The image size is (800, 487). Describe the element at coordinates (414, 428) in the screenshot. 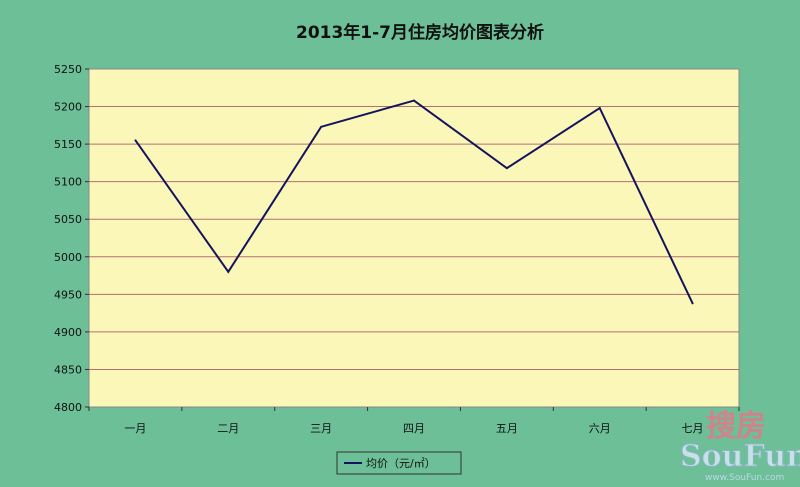

I see `x-tick-label: 四月` at that location.